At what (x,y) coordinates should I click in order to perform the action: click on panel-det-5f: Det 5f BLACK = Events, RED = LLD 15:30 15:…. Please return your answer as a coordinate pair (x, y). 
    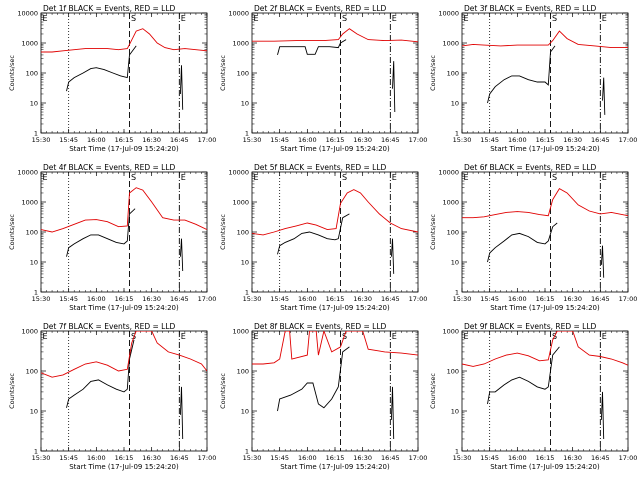
    Looking at the image, I should click on (323, 237).